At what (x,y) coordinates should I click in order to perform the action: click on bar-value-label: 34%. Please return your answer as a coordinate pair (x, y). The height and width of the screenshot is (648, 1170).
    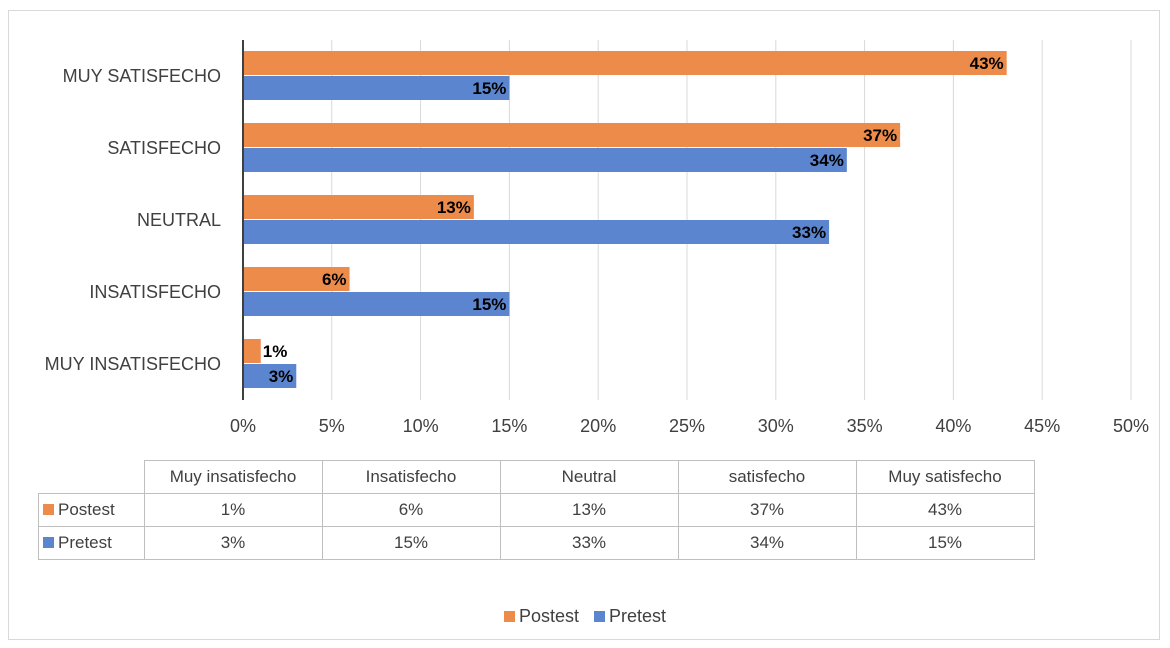
    Looking at the image, I should click on (827, 160).